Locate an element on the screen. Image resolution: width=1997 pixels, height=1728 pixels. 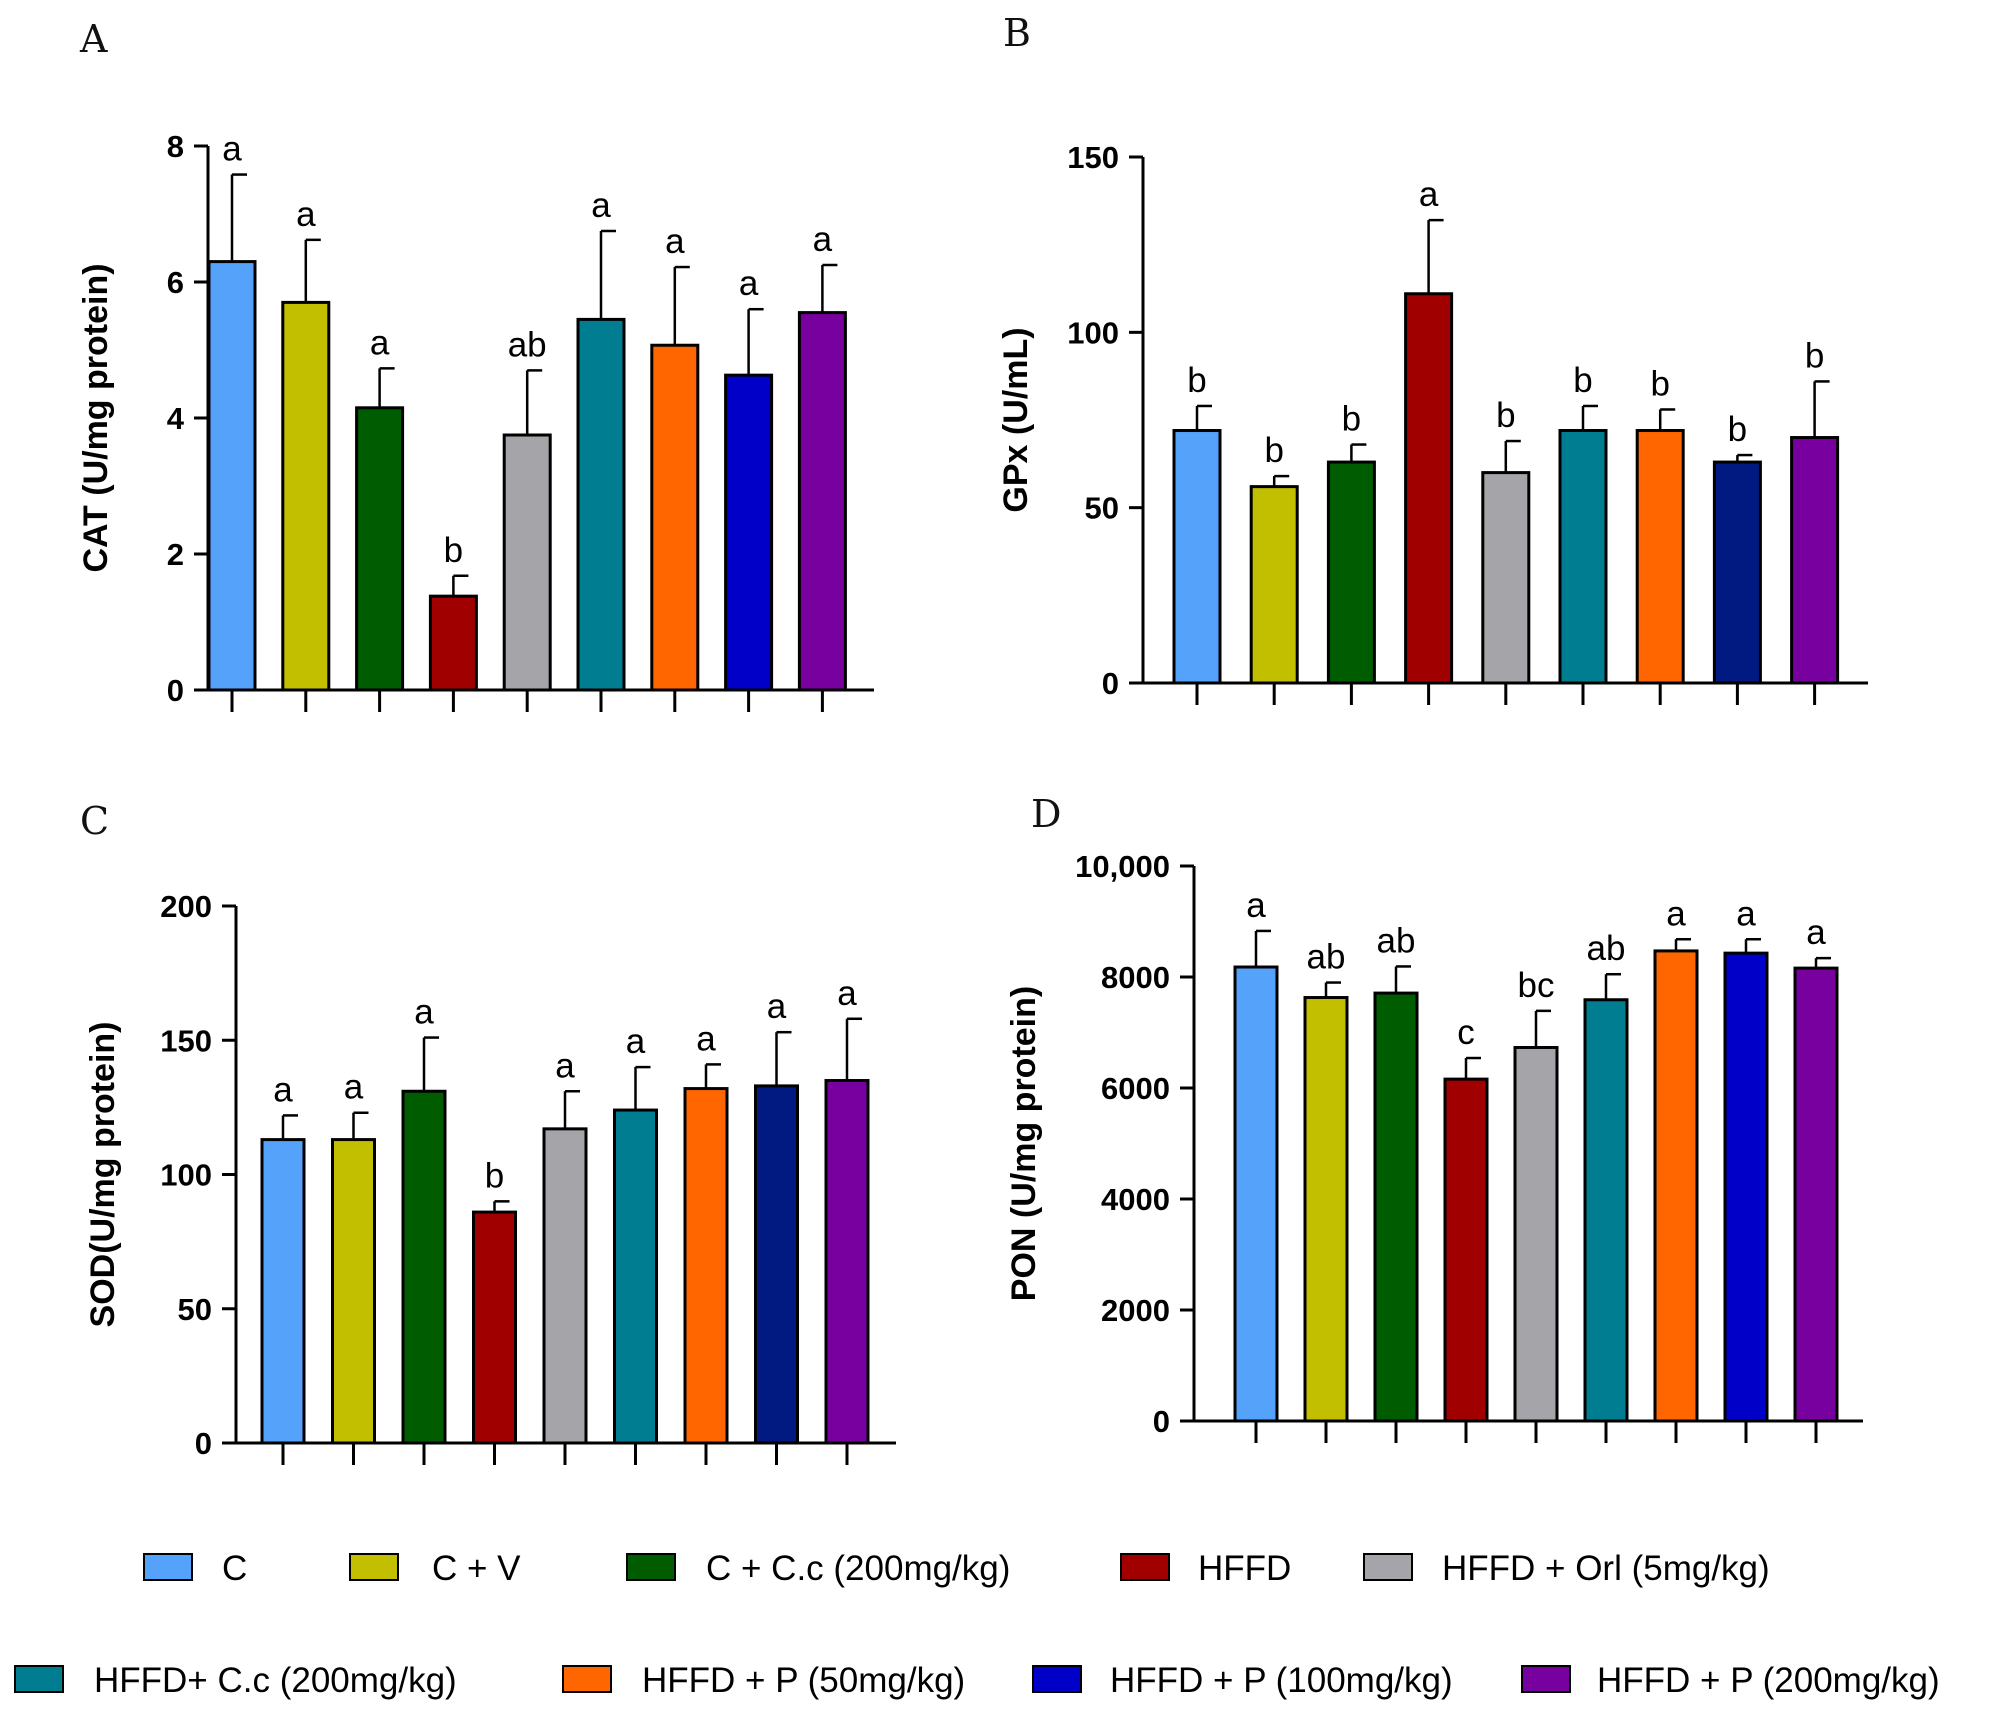
panel-d-significance-label: ab is located at coordinates (1326, 957).